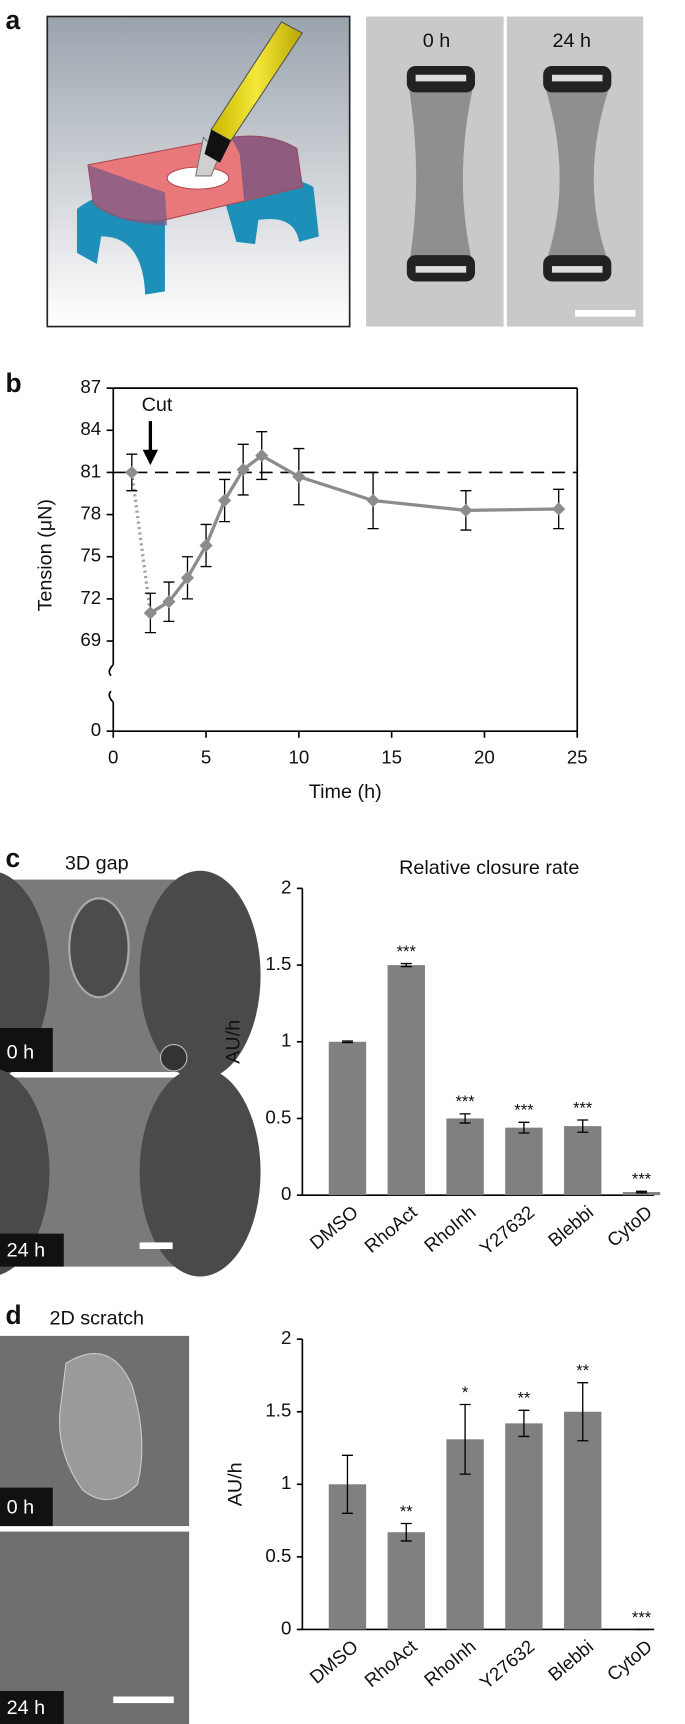  What do you see at coordinates (90, 470) in the screenshot?
I see `y-tick-label: 81` at bounding box center [90, 470].